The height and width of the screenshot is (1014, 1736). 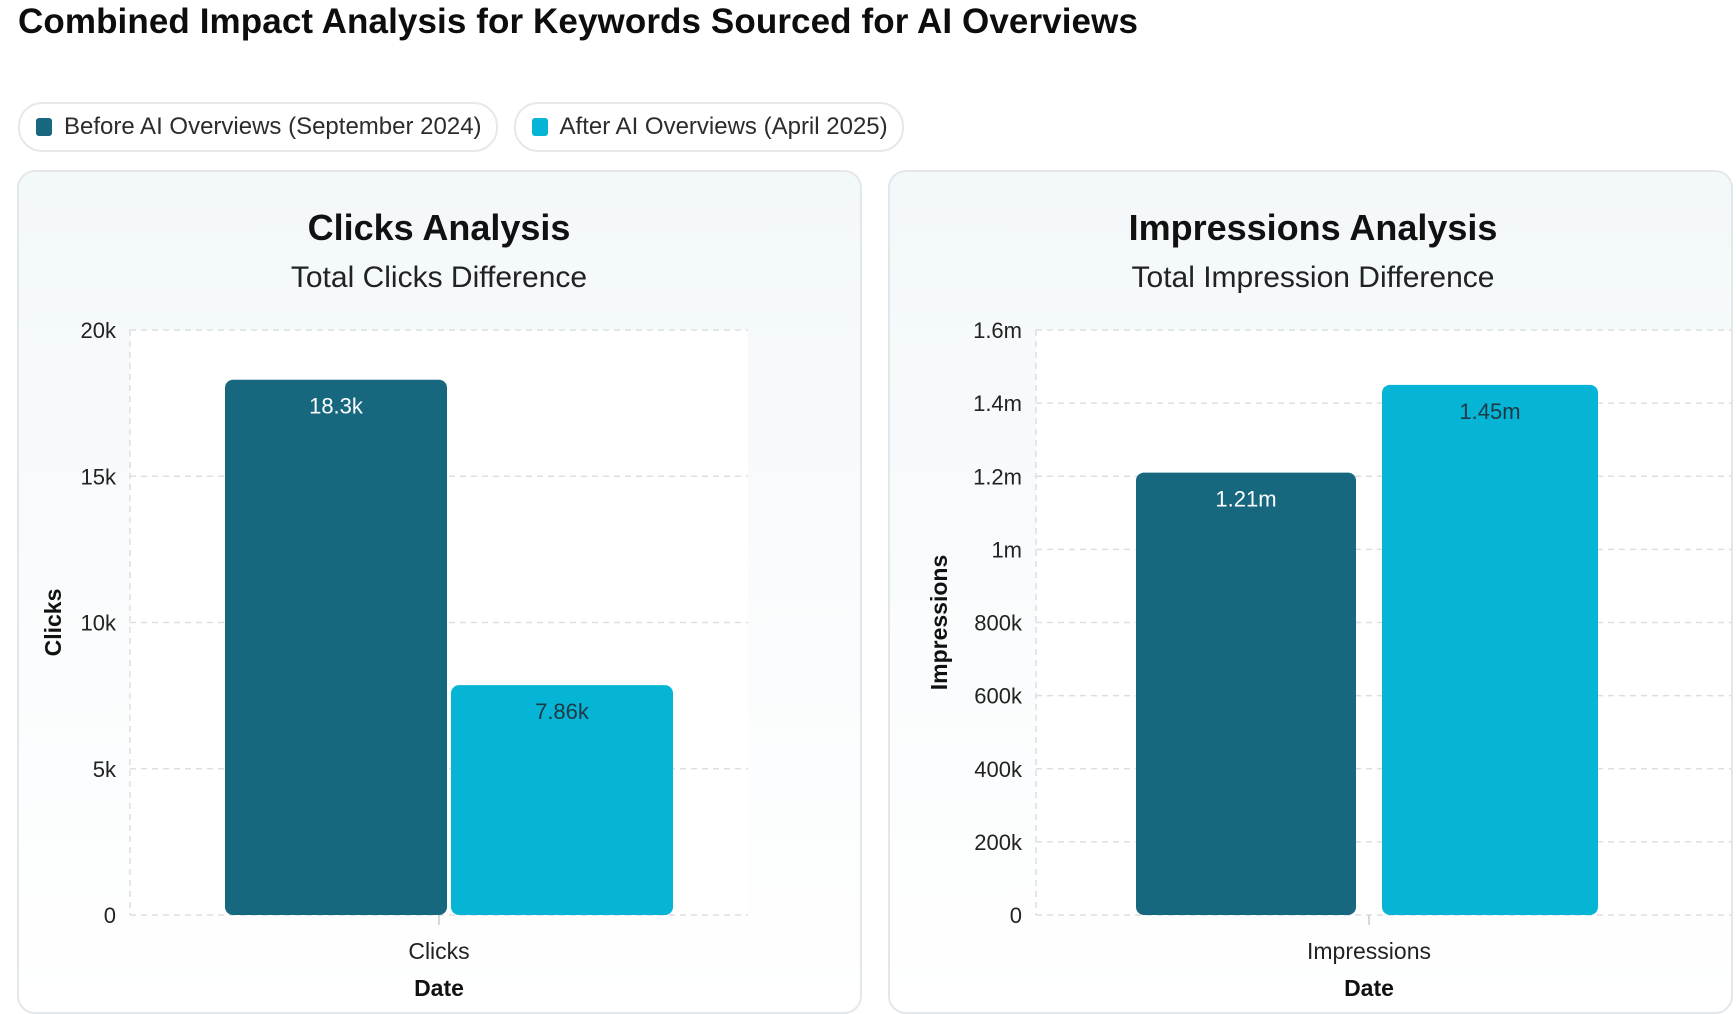 I want to click on impressions-x-axis-title: Date, so click(x=1369, y=988).